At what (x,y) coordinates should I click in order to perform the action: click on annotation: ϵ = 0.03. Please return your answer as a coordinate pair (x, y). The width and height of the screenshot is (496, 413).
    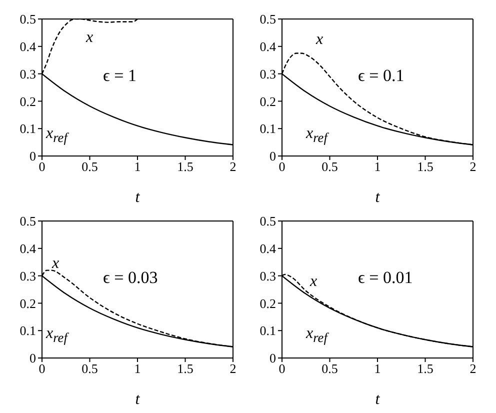
    Looking at the image, I should click on (130, 278).